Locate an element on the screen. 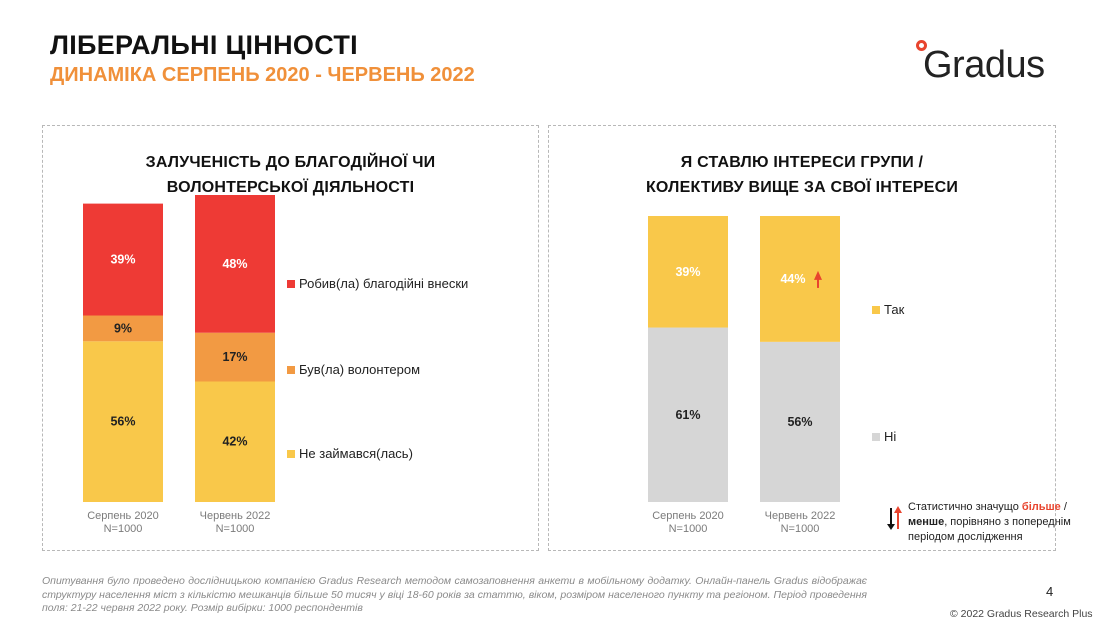 Image resolution: width=1105 pixels, height=622 pixels. chart-charity: 56% 9% 39% 42% 17% 48% is located at coordinates (179, 348).